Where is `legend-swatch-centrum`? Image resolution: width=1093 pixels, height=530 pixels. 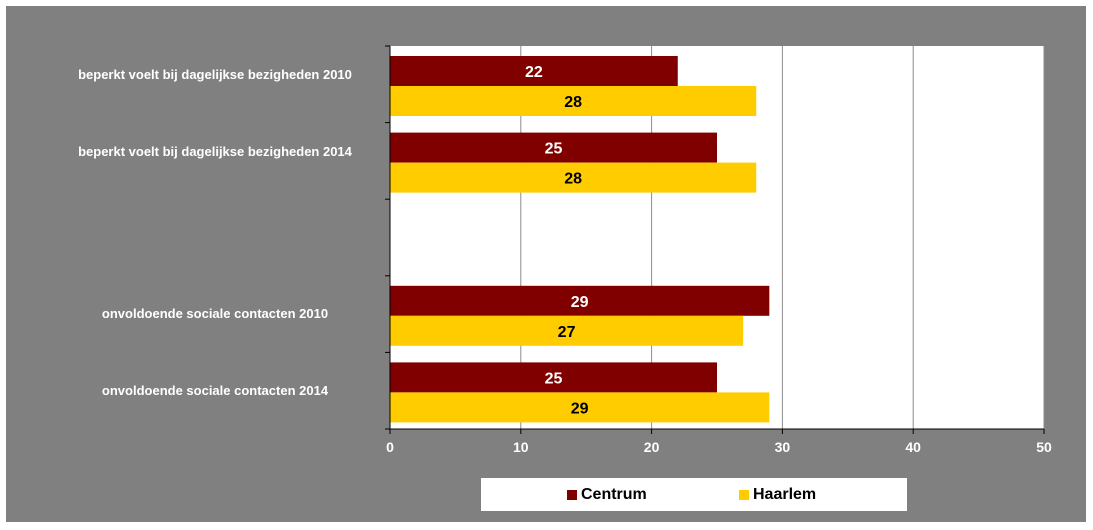
legend-swatch-centrum is located at coordinates (572, 495).